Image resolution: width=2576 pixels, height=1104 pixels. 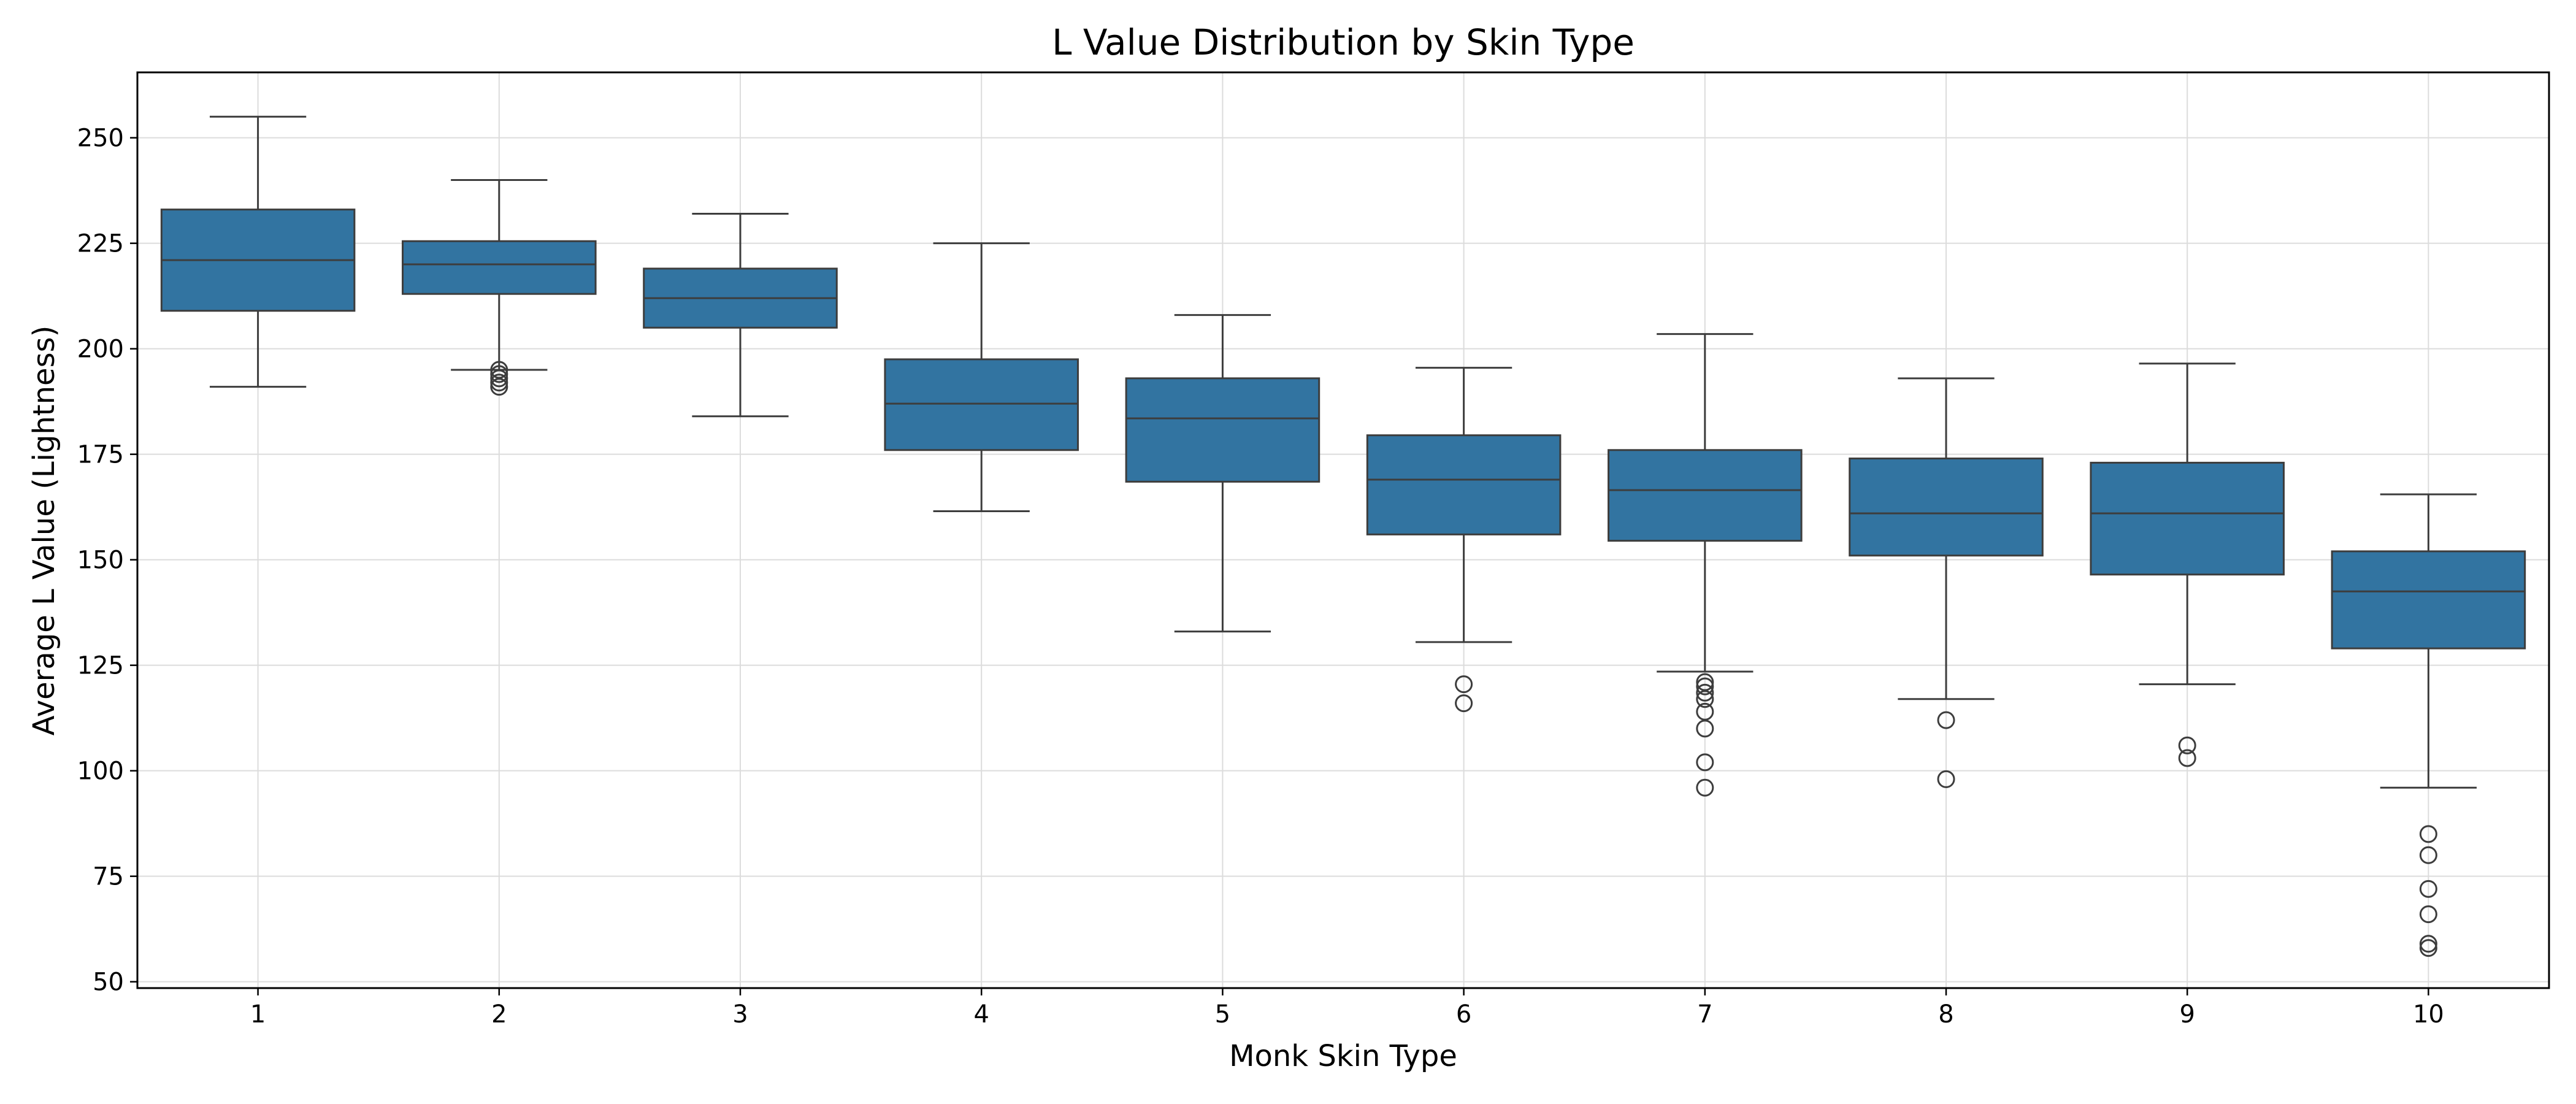 I want to click on y-tick-label: 150, so click(x=100, y=560).